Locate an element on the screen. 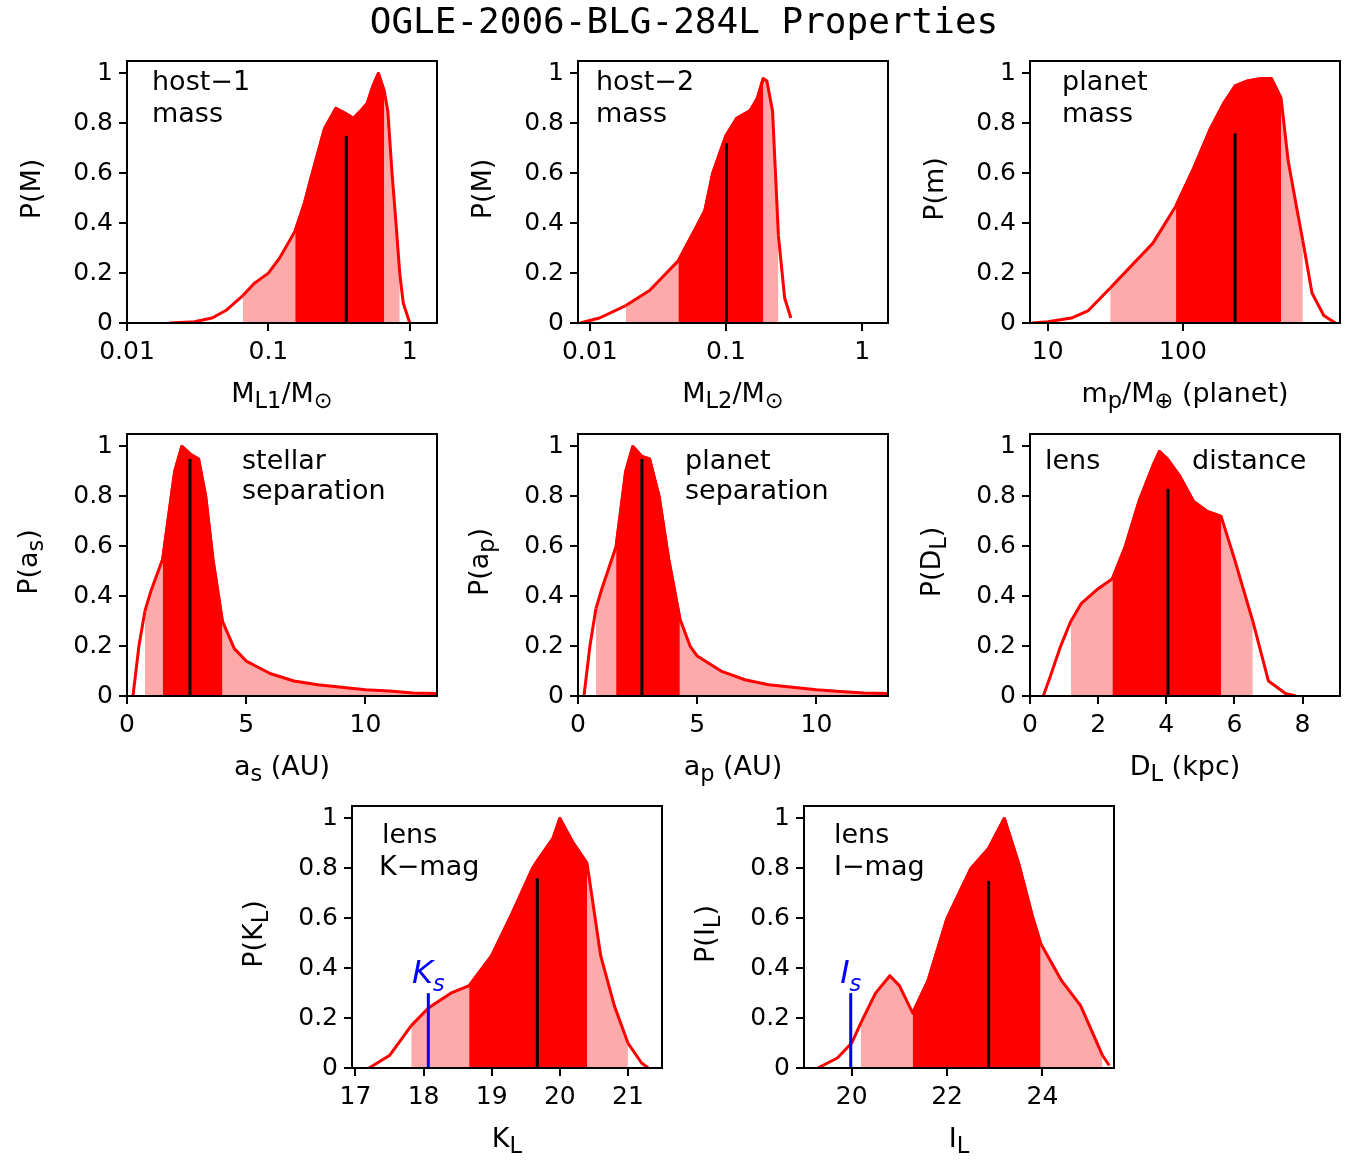 The image size is (1368, 1172). x-tick-label: 21 is located at coordinates (628, 1095).